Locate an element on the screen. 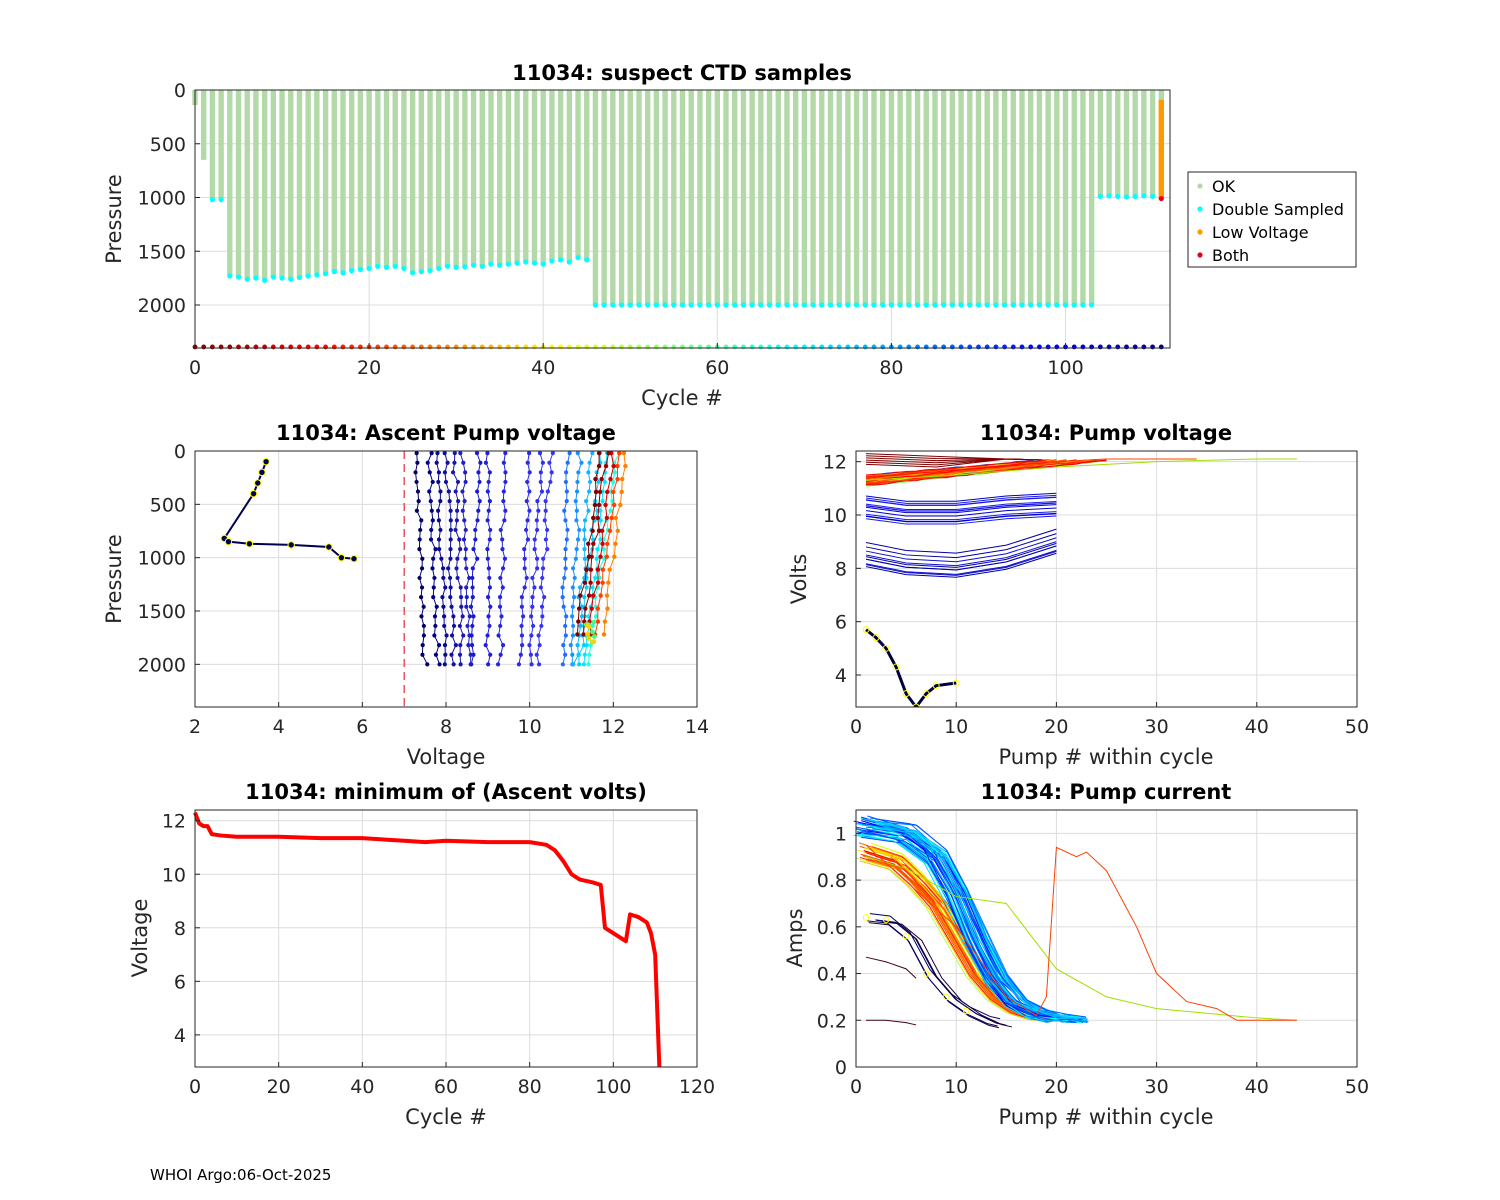 The width and height of the screenshot is (1500, 1200). x-tick-label: 14 is located at coordinates (697, 727).